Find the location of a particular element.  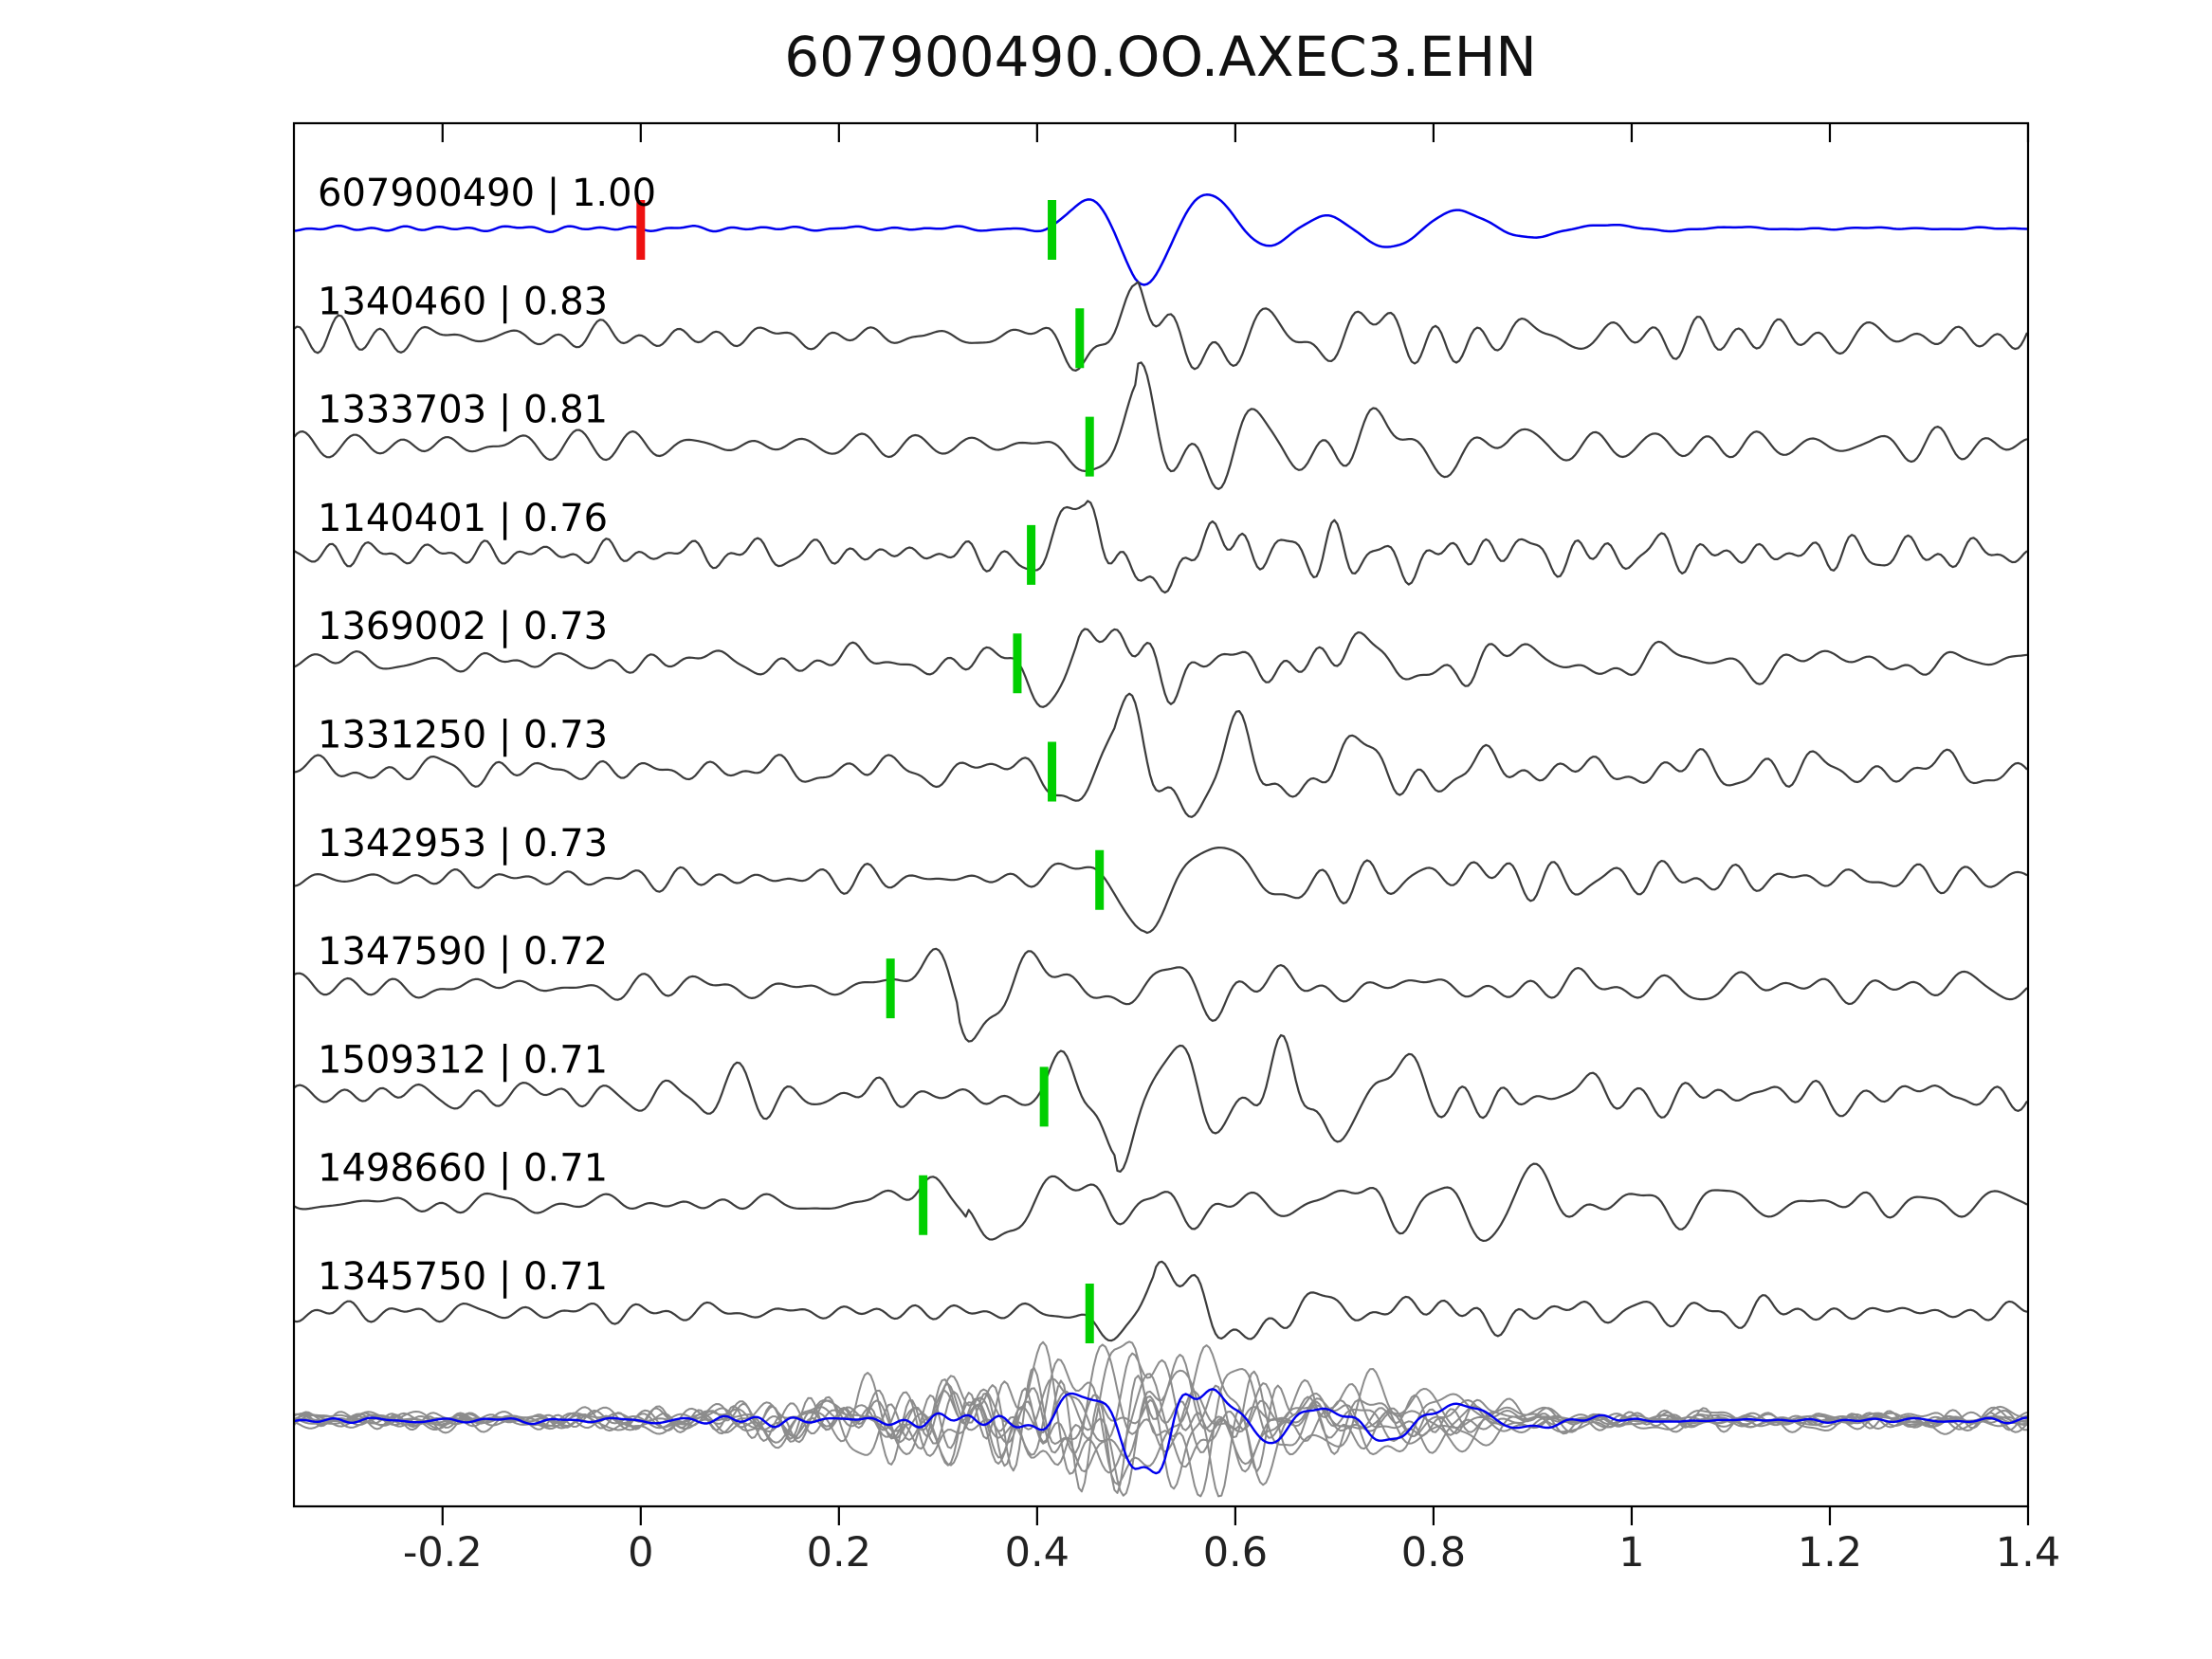

x-tick-label: 0 is located at coordinates (640, 1553).